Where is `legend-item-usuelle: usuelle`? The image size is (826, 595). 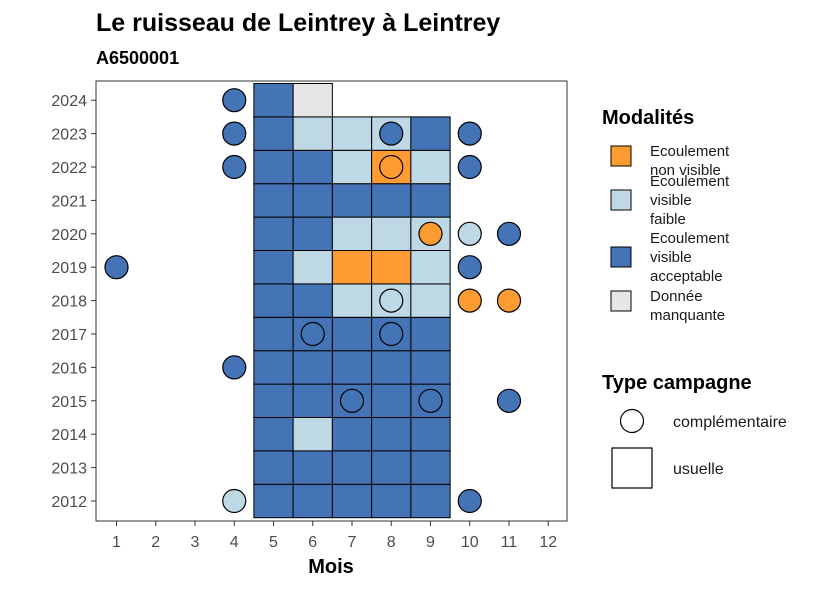
legend-item-usuelle: usuelle is located at coordinates (667, 468).